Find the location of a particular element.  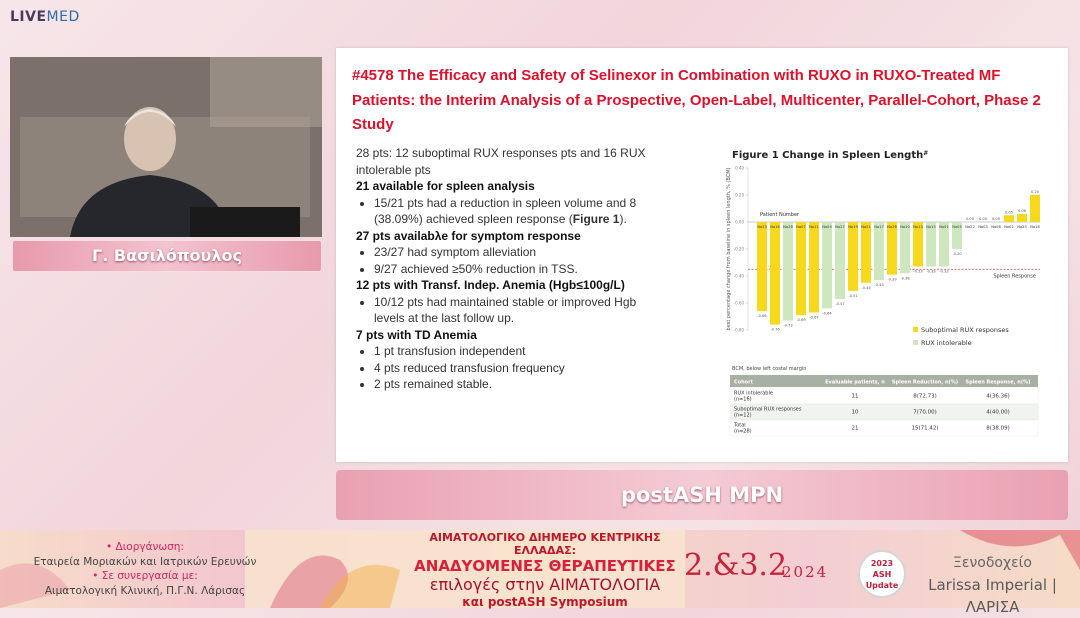

badge-year: 2023 is located at coordinates (882, 563).